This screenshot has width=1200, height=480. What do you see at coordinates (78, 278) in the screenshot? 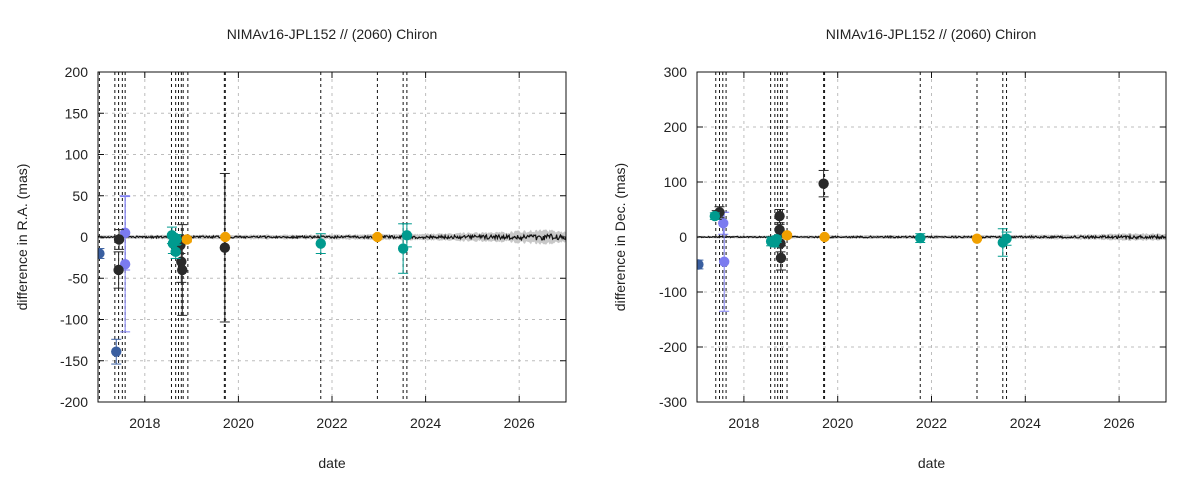
I see `y-tick-label: -50` at bounding box center [78, 278].